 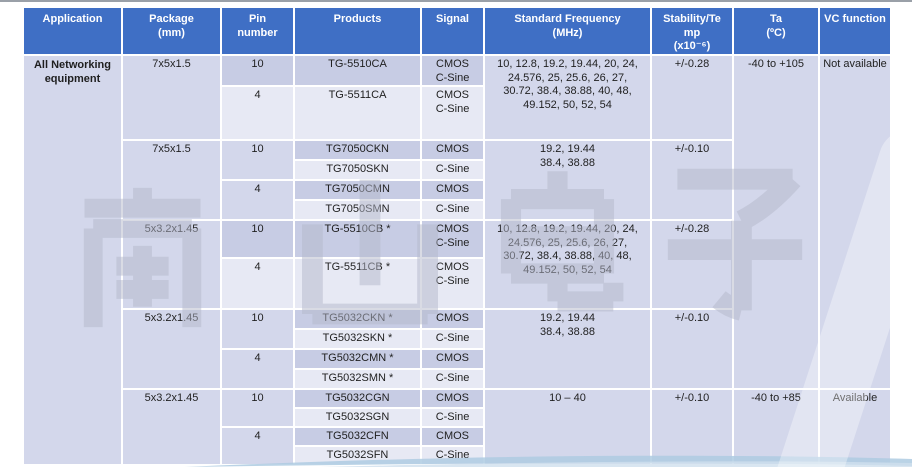 I want to click on table-row: TG5032SKN * C-Sine, so click(x=457, y=339).